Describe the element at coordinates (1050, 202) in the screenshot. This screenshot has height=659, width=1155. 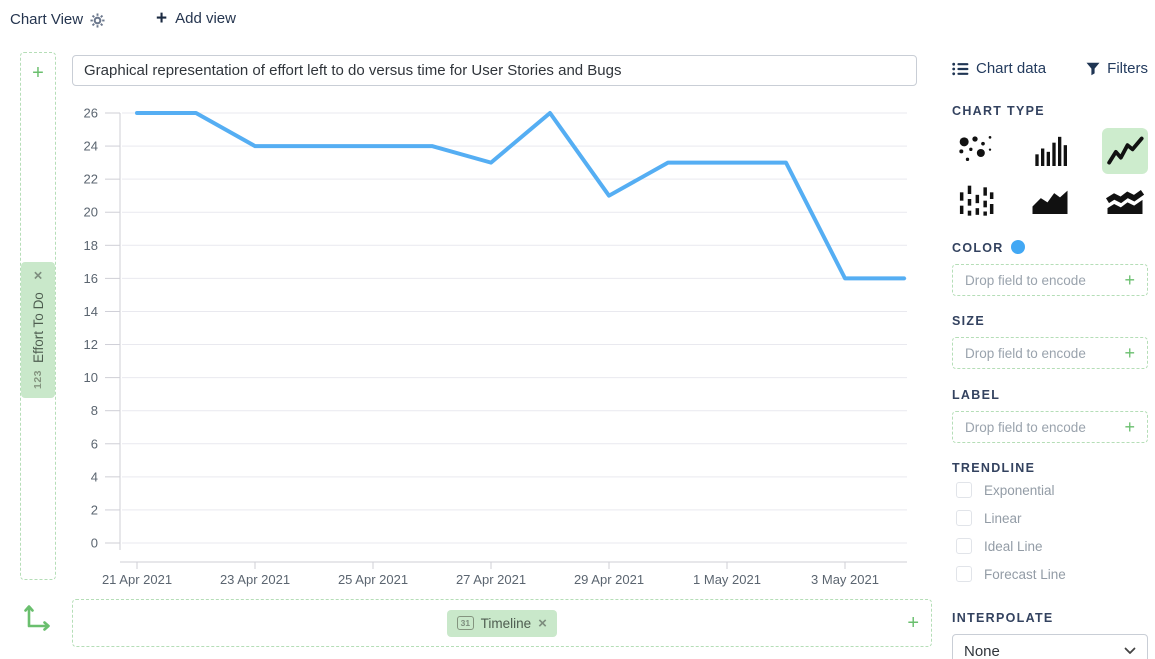
I see `area-chart-icon` at that location.